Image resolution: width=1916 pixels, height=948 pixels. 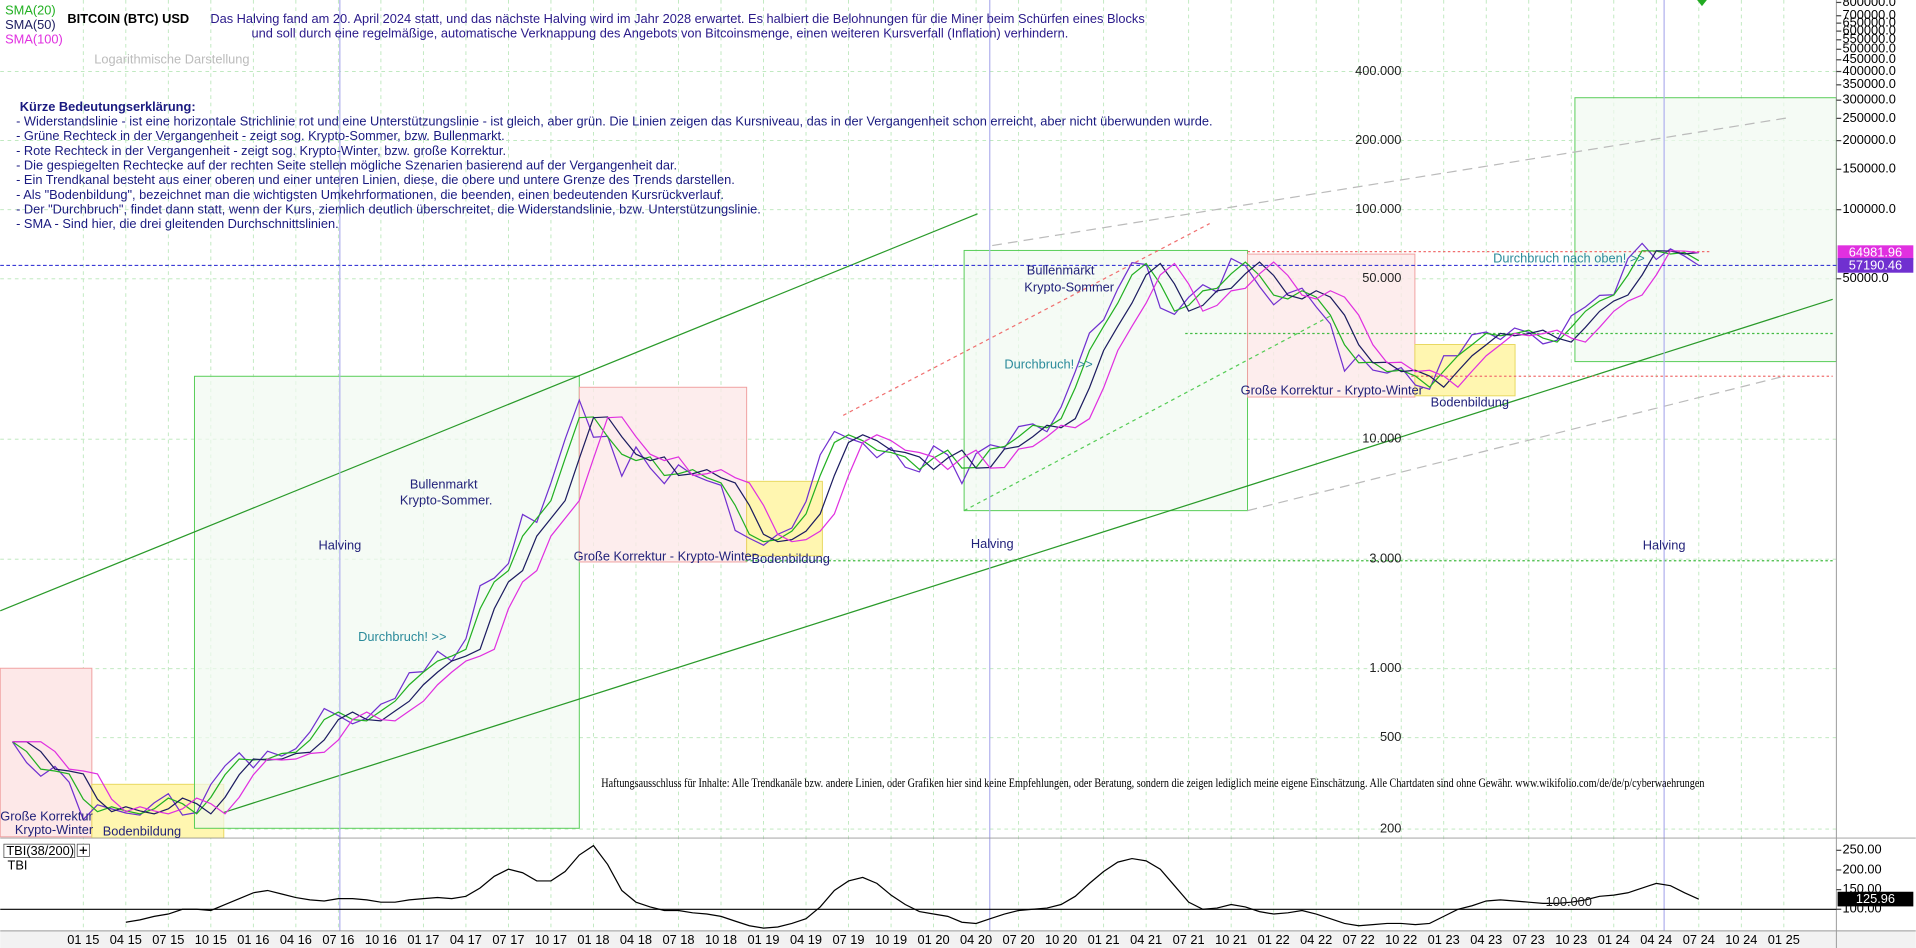 I want to click on x-tick-label: 01 21, so click(x=1104, y=939).